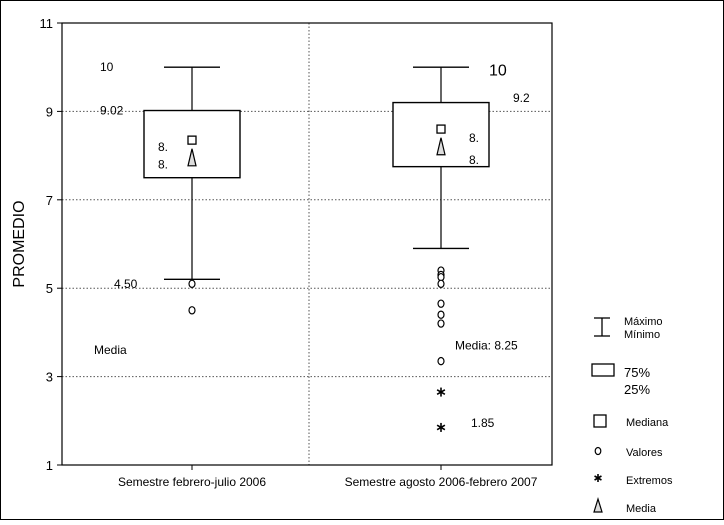  Describe the element at coordinates (598, 451) in the screenshot. I see `legend-item-4-symbol` at that location.